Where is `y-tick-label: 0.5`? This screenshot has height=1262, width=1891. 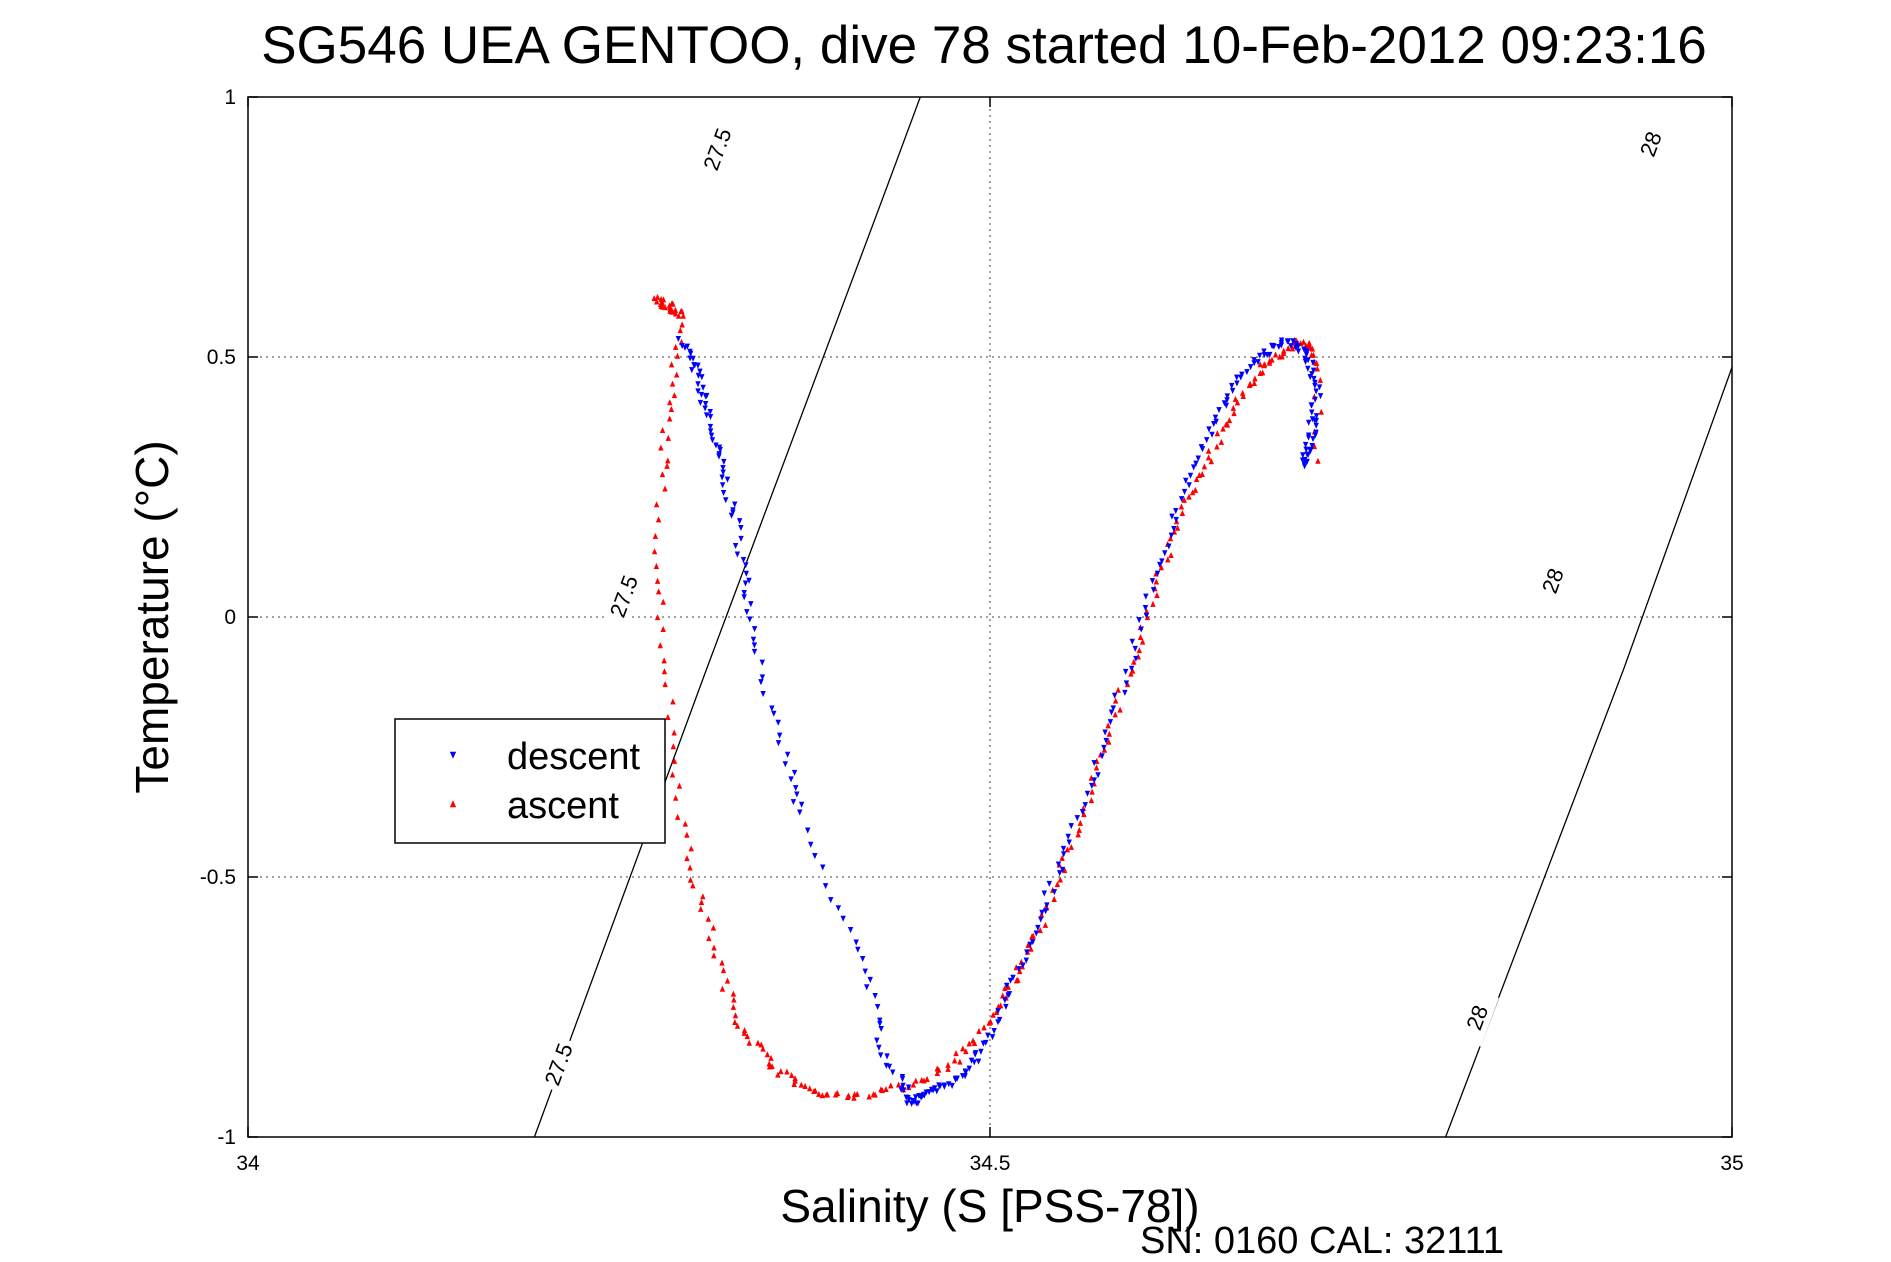 y-tick-label: 0.5 is located at coordinates (221, 357).